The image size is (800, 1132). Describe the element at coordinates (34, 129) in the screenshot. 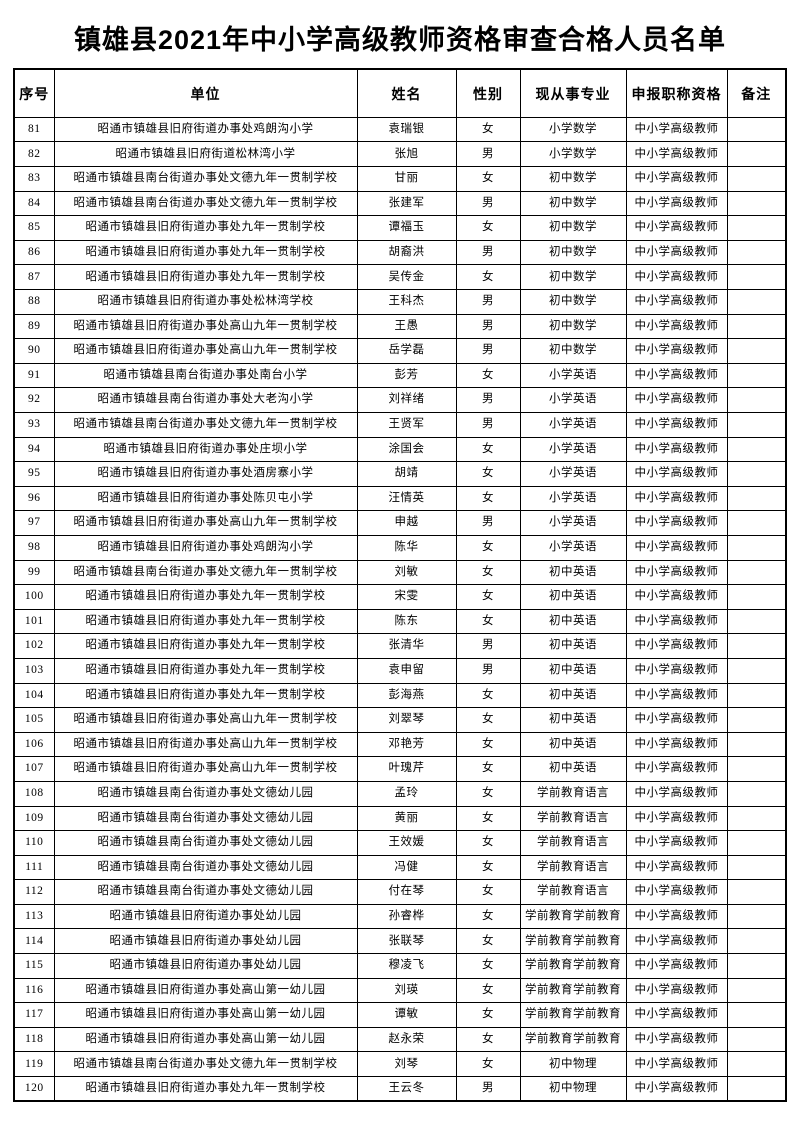

I see `cell-seq: 81` at that location.